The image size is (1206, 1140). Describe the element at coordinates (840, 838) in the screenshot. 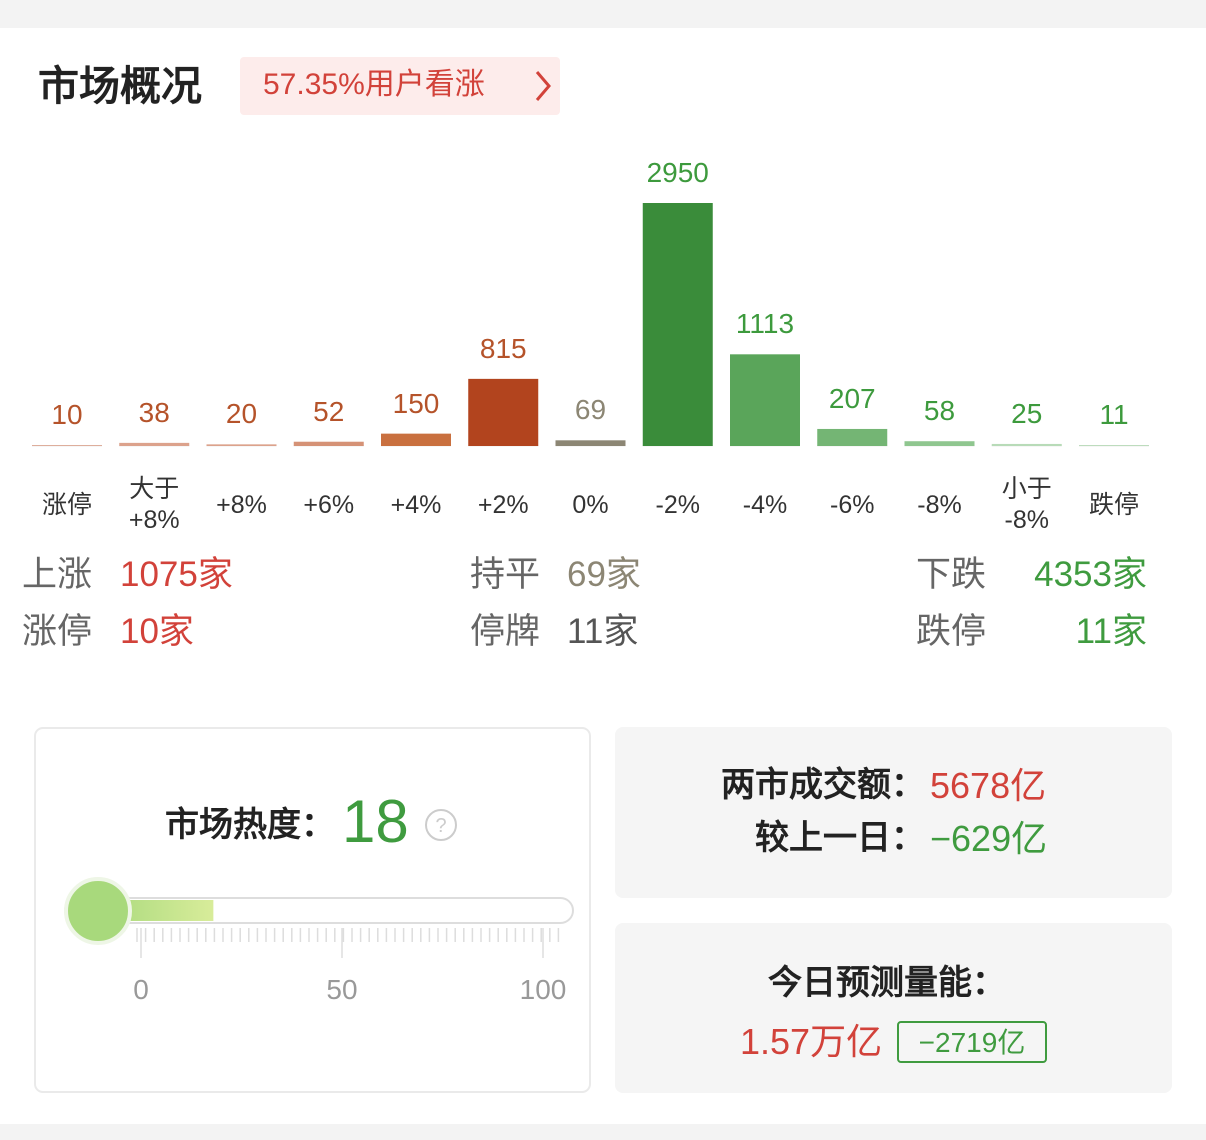

I see `change-label: 较上一日：` at that location.